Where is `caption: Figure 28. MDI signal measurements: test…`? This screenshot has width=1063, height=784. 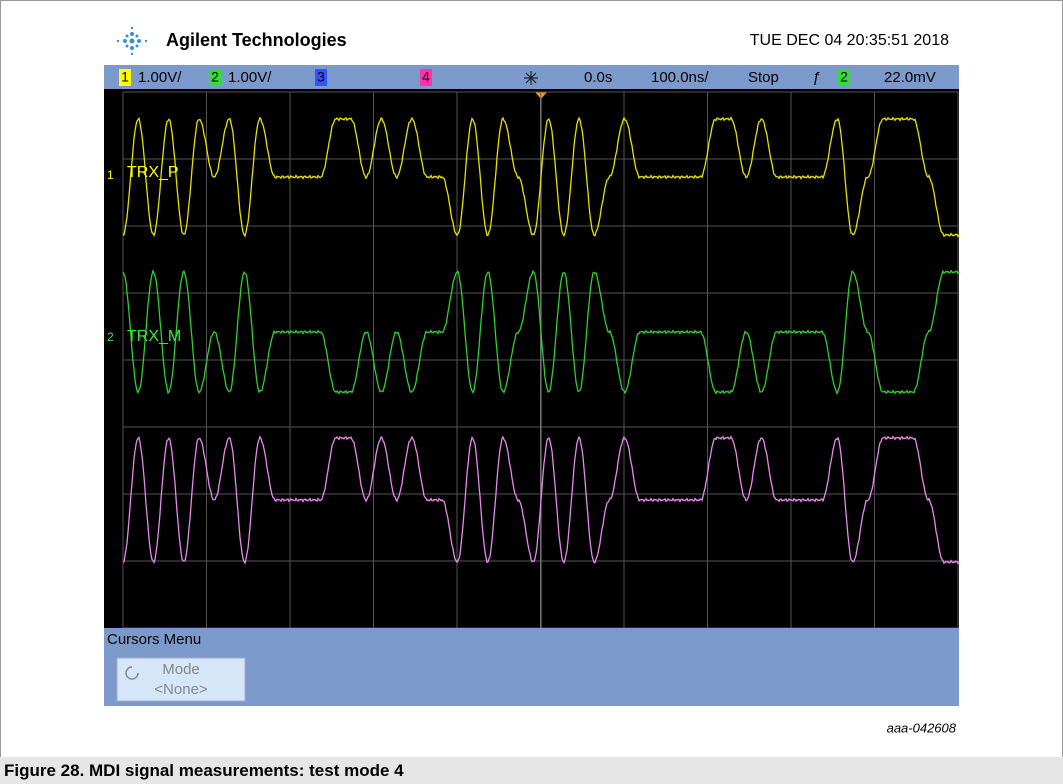 caption: Figure 28. MDI signal measurements: test… is located at coordinates (531, 770).